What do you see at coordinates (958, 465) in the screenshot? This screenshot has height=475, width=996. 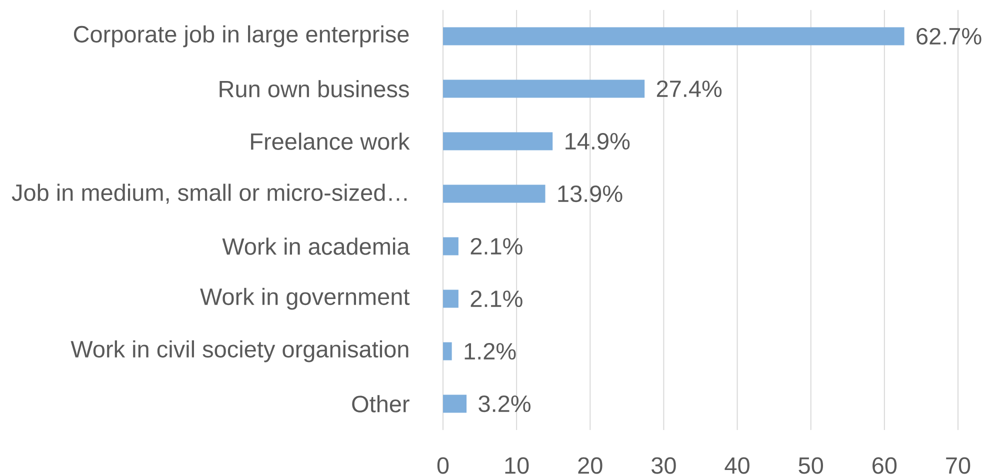 I see `x-tick-label: 70` at bounding box center [958, 465].